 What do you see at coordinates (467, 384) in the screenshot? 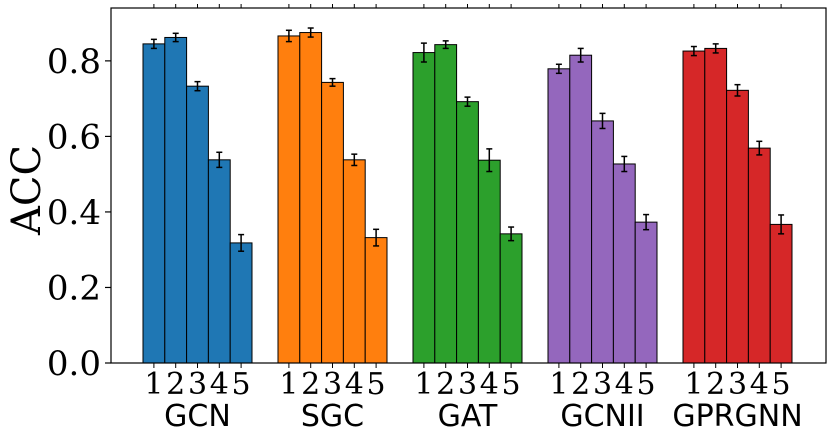
I see `x-tick-label-gat-3: 3` at bounding box center [467, 384].